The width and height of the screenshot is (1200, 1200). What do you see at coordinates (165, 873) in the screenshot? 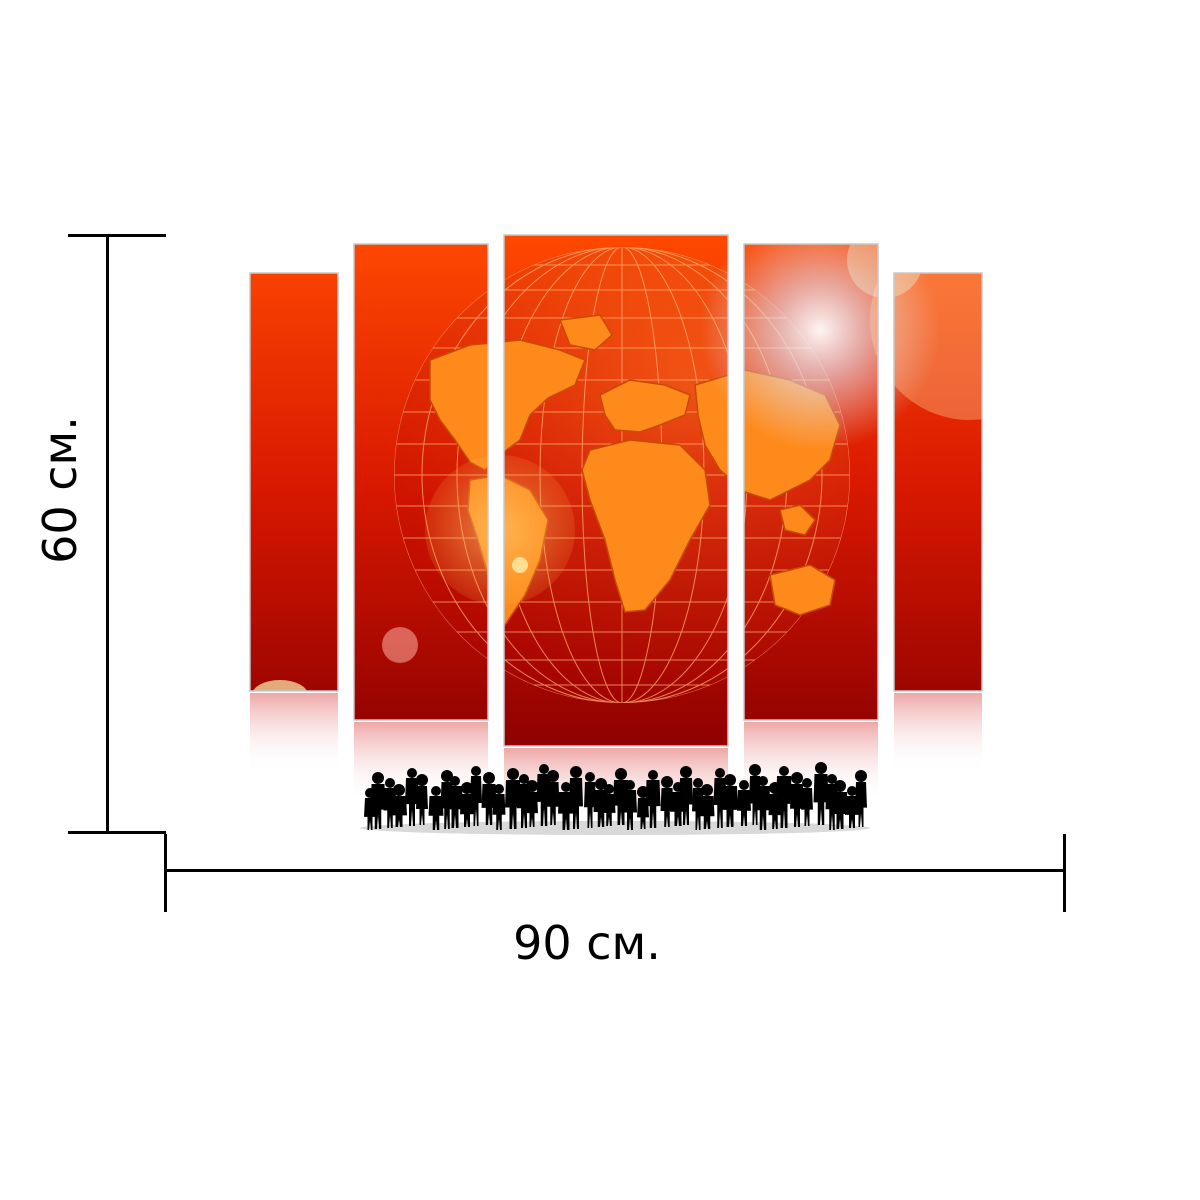
I see `width-left-tick` at bounding box center [165, 873].